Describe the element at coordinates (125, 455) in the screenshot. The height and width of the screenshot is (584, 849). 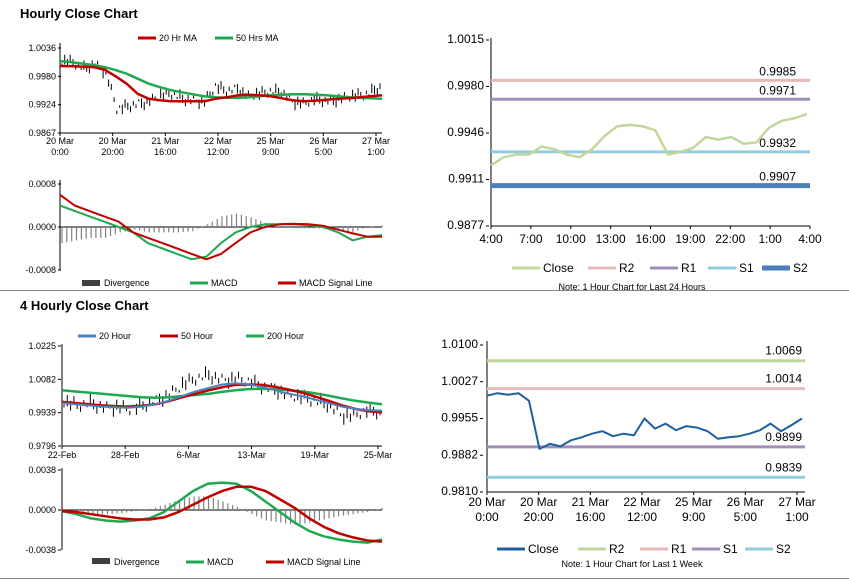
I see `four-hourly-price-x-tick-label: 28-Feb` at that location.